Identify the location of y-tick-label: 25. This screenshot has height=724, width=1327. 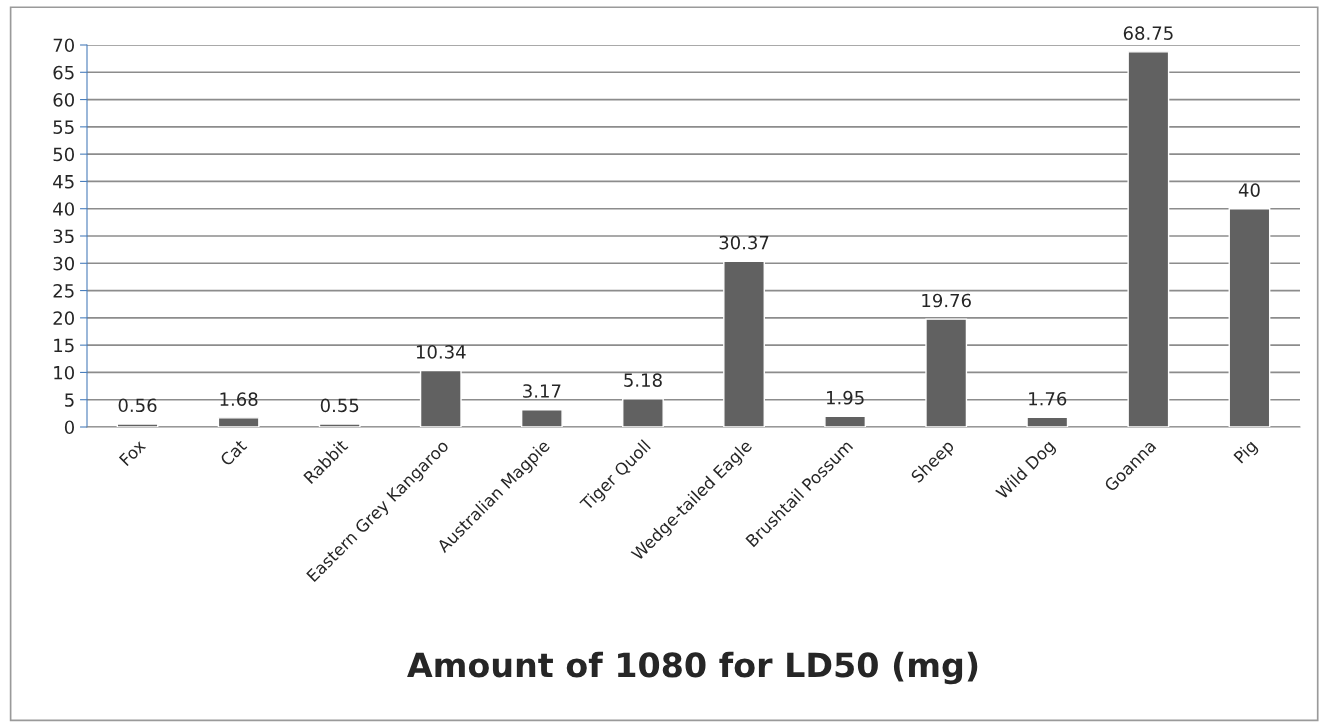
(63, 291).